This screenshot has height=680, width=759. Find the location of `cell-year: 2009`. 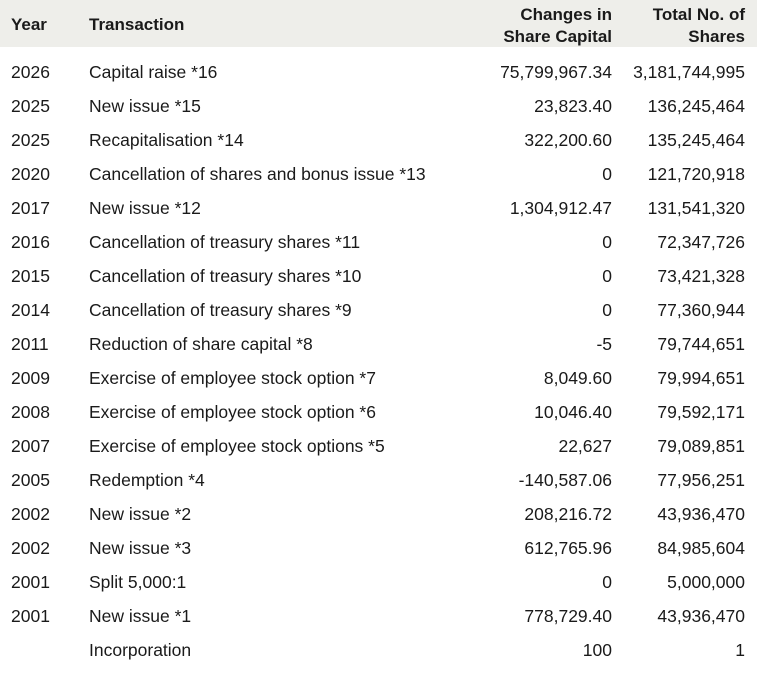

cell-year: 2009 is located at coordinates (30, 378).